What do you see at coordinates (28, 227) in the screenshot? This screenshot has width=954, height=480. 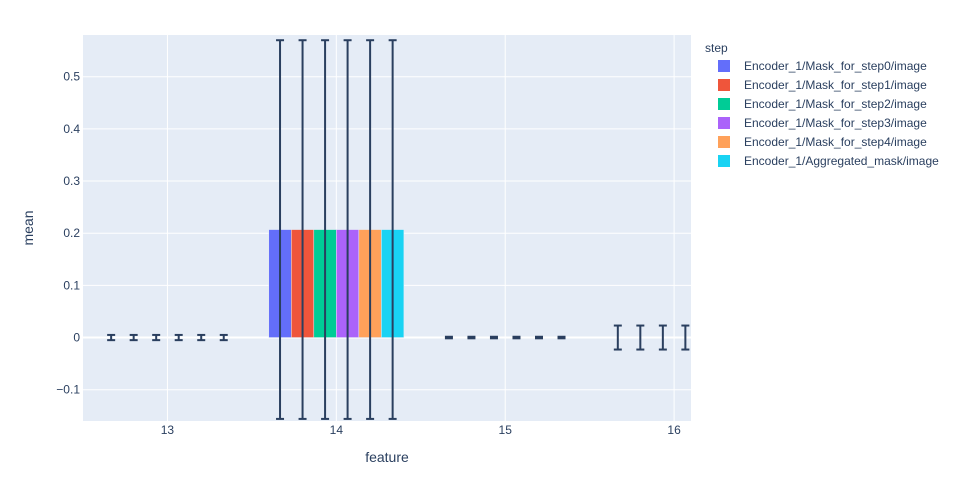 I see `y-axis-title: mean` at bounding box center [28, 227].